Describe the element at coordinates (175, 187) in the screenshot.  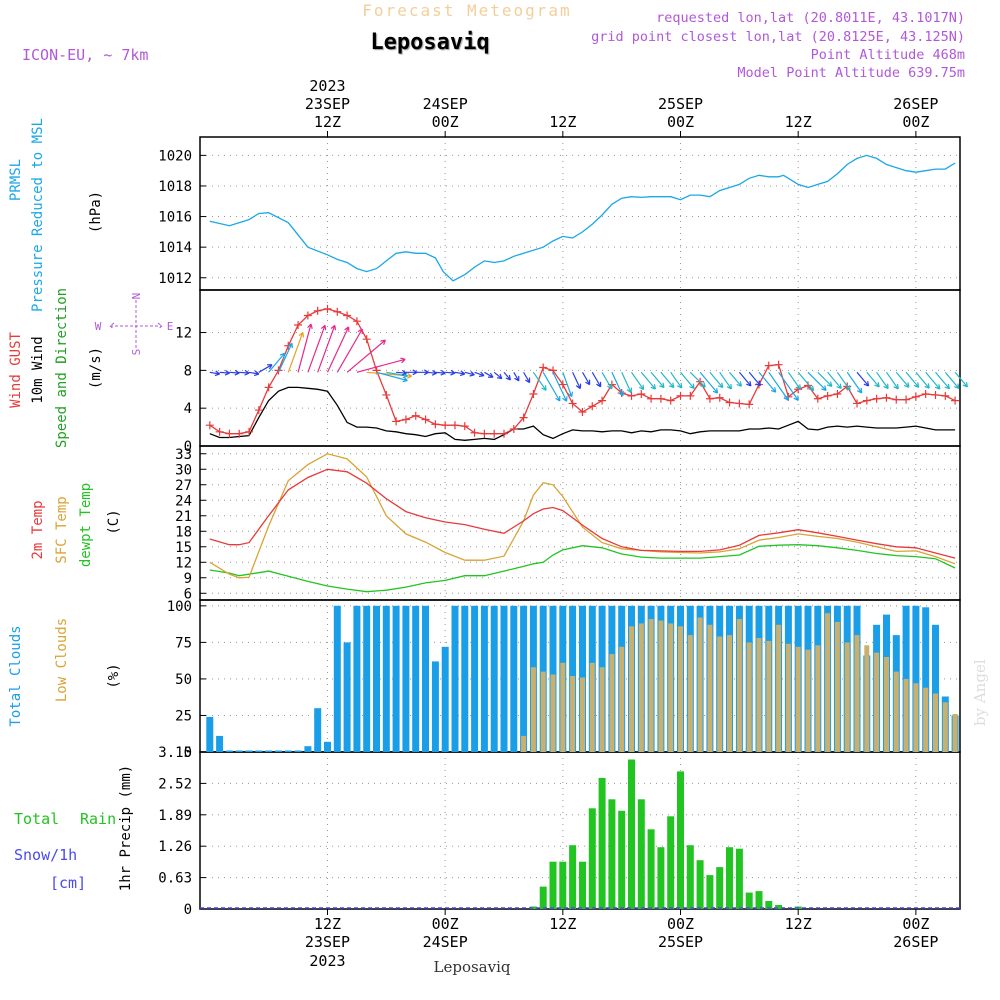
I see `y-tick-label: 1018` at that location.